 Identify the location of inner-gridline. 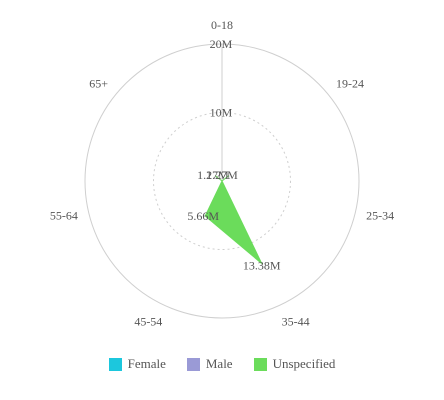
(222, 181).